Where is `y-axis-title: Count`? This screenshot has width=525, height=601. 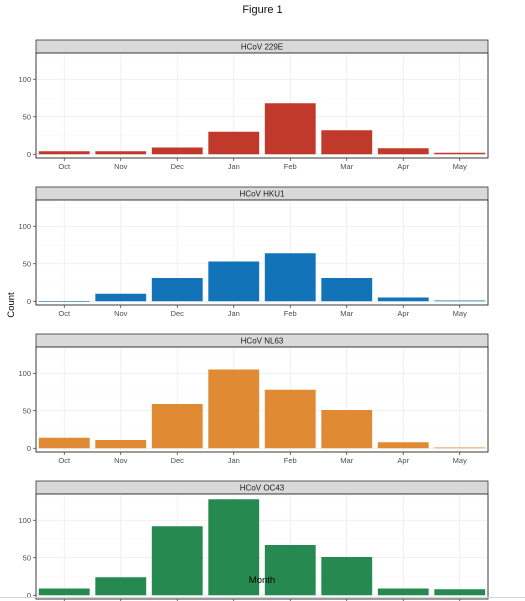 y-axis-title: Count is located at coordinates (11, 305).